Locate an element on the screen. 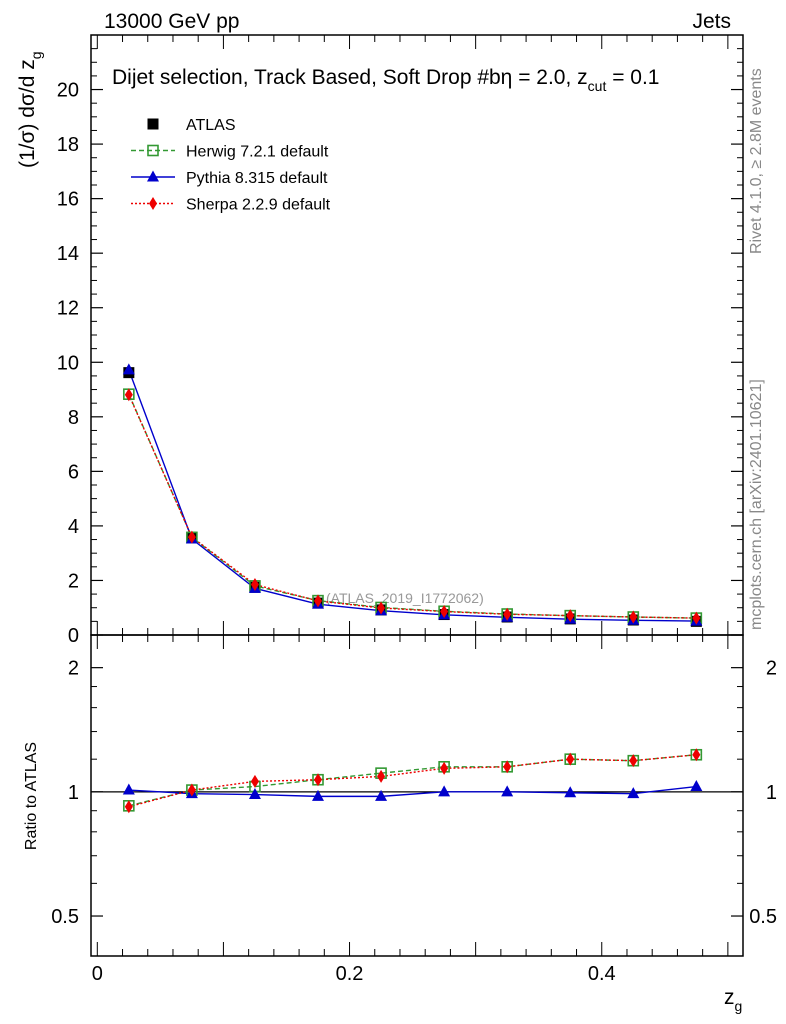 The image size is (786, 1024). plot-title-tail: = 0.1 is located at coordinates (632, 77).